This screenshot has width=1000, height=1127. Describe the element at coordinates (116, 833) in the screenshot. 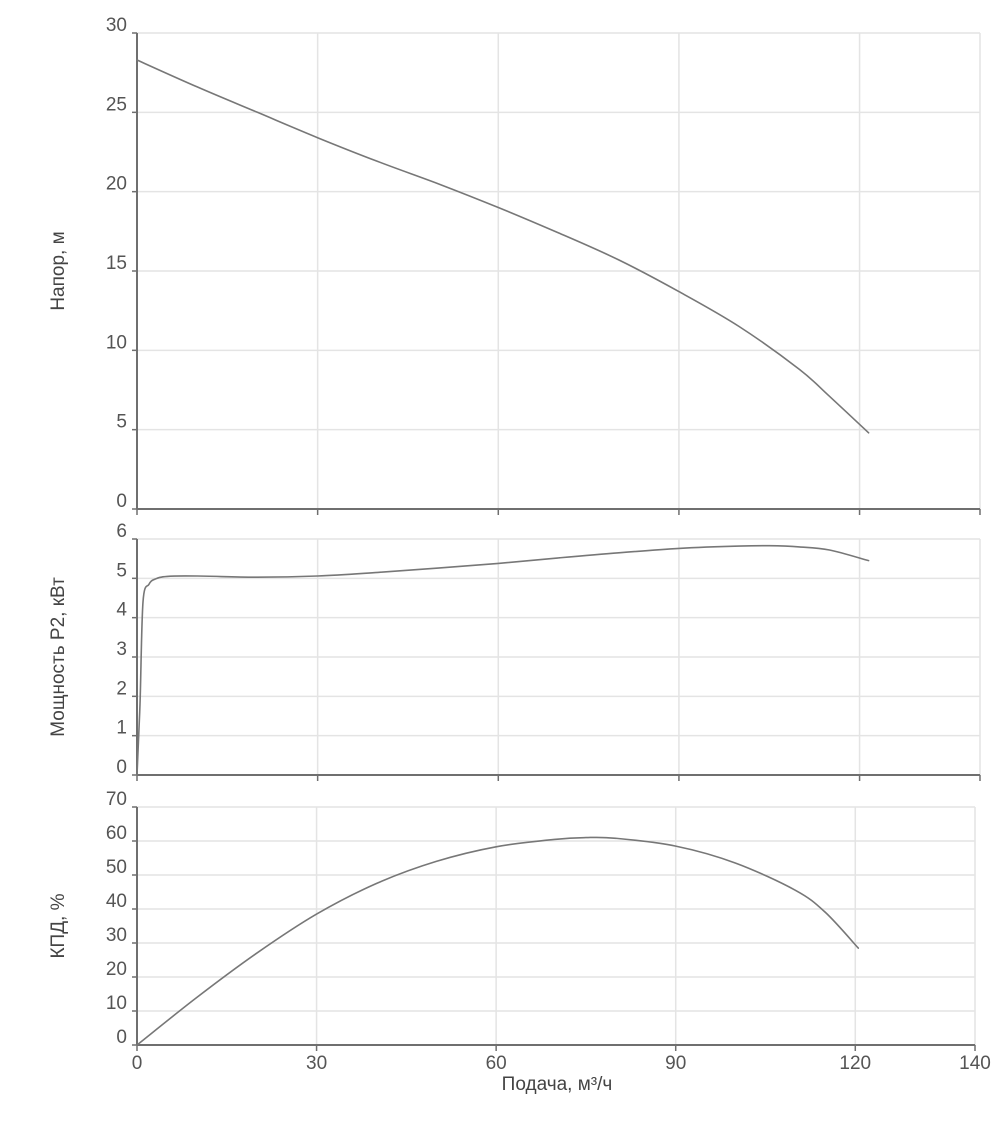

I see `y-tick-label: 60` at that location.